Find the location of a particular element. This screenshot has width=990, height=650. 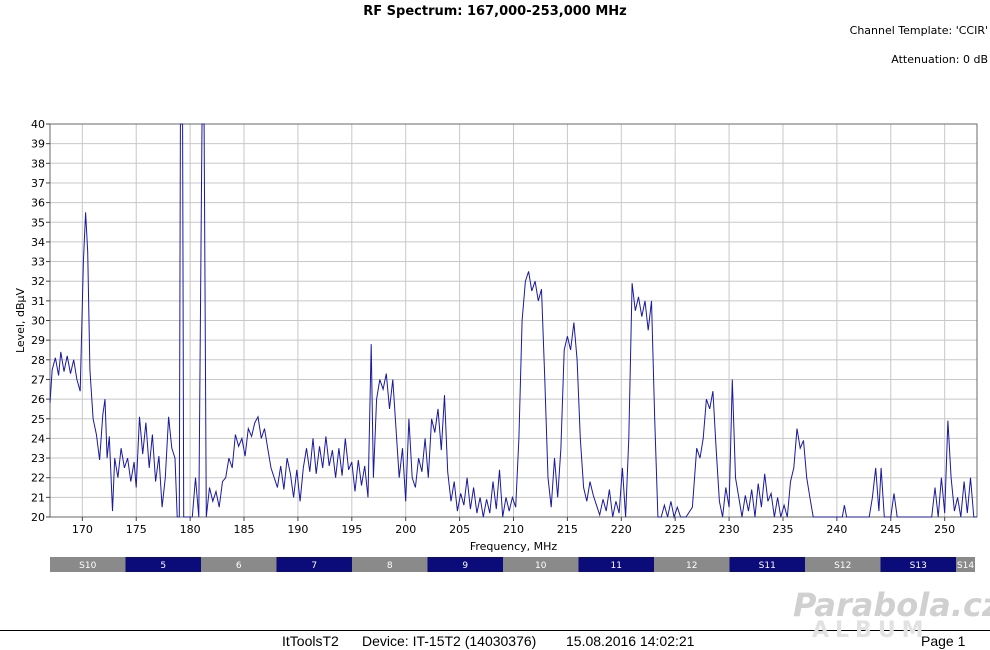

x-tick-label: 200 is located at coordinates (405, 529).